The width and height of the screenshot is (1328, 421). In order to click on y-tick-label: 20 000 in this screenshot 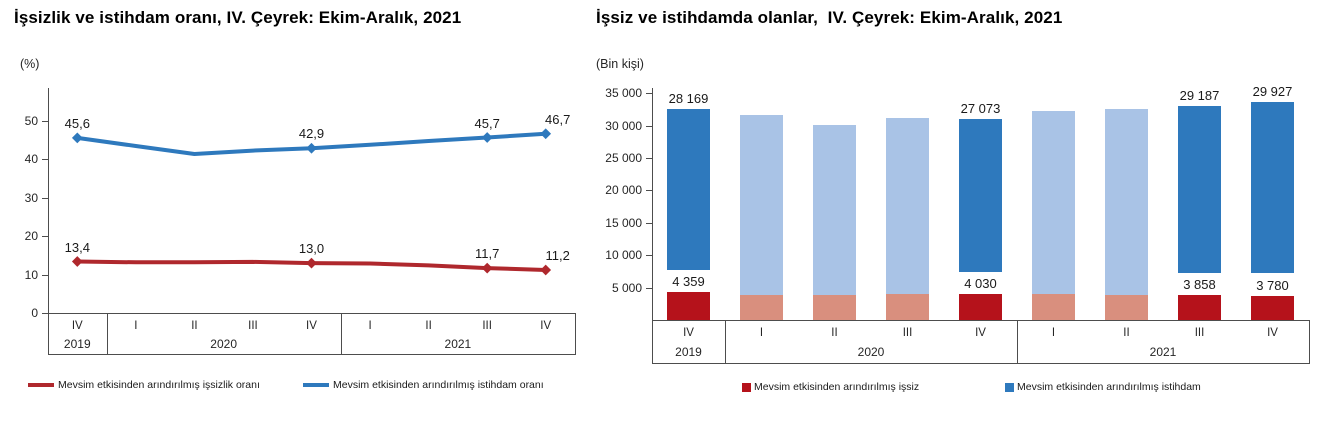, I will do `click(623, 190)`.